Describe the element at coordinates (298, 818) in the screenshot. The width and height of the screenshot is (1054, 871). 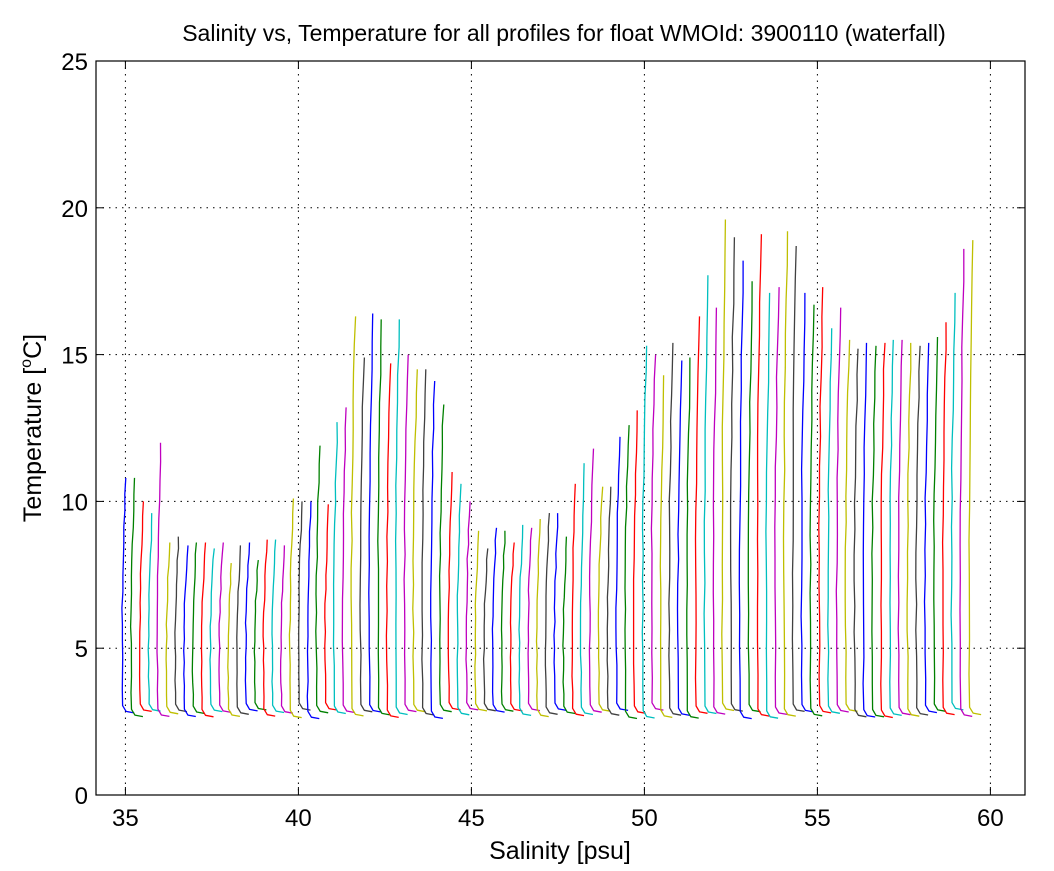
I see `x-tick-label: 40` at that location.